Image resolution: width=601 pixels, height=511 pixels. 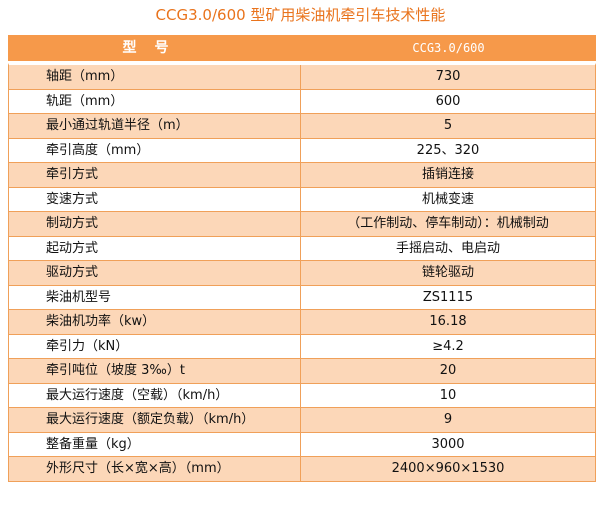 I want to click on table-row: 起动方式 手摇启动、电启动, so click(x=302, y=248).